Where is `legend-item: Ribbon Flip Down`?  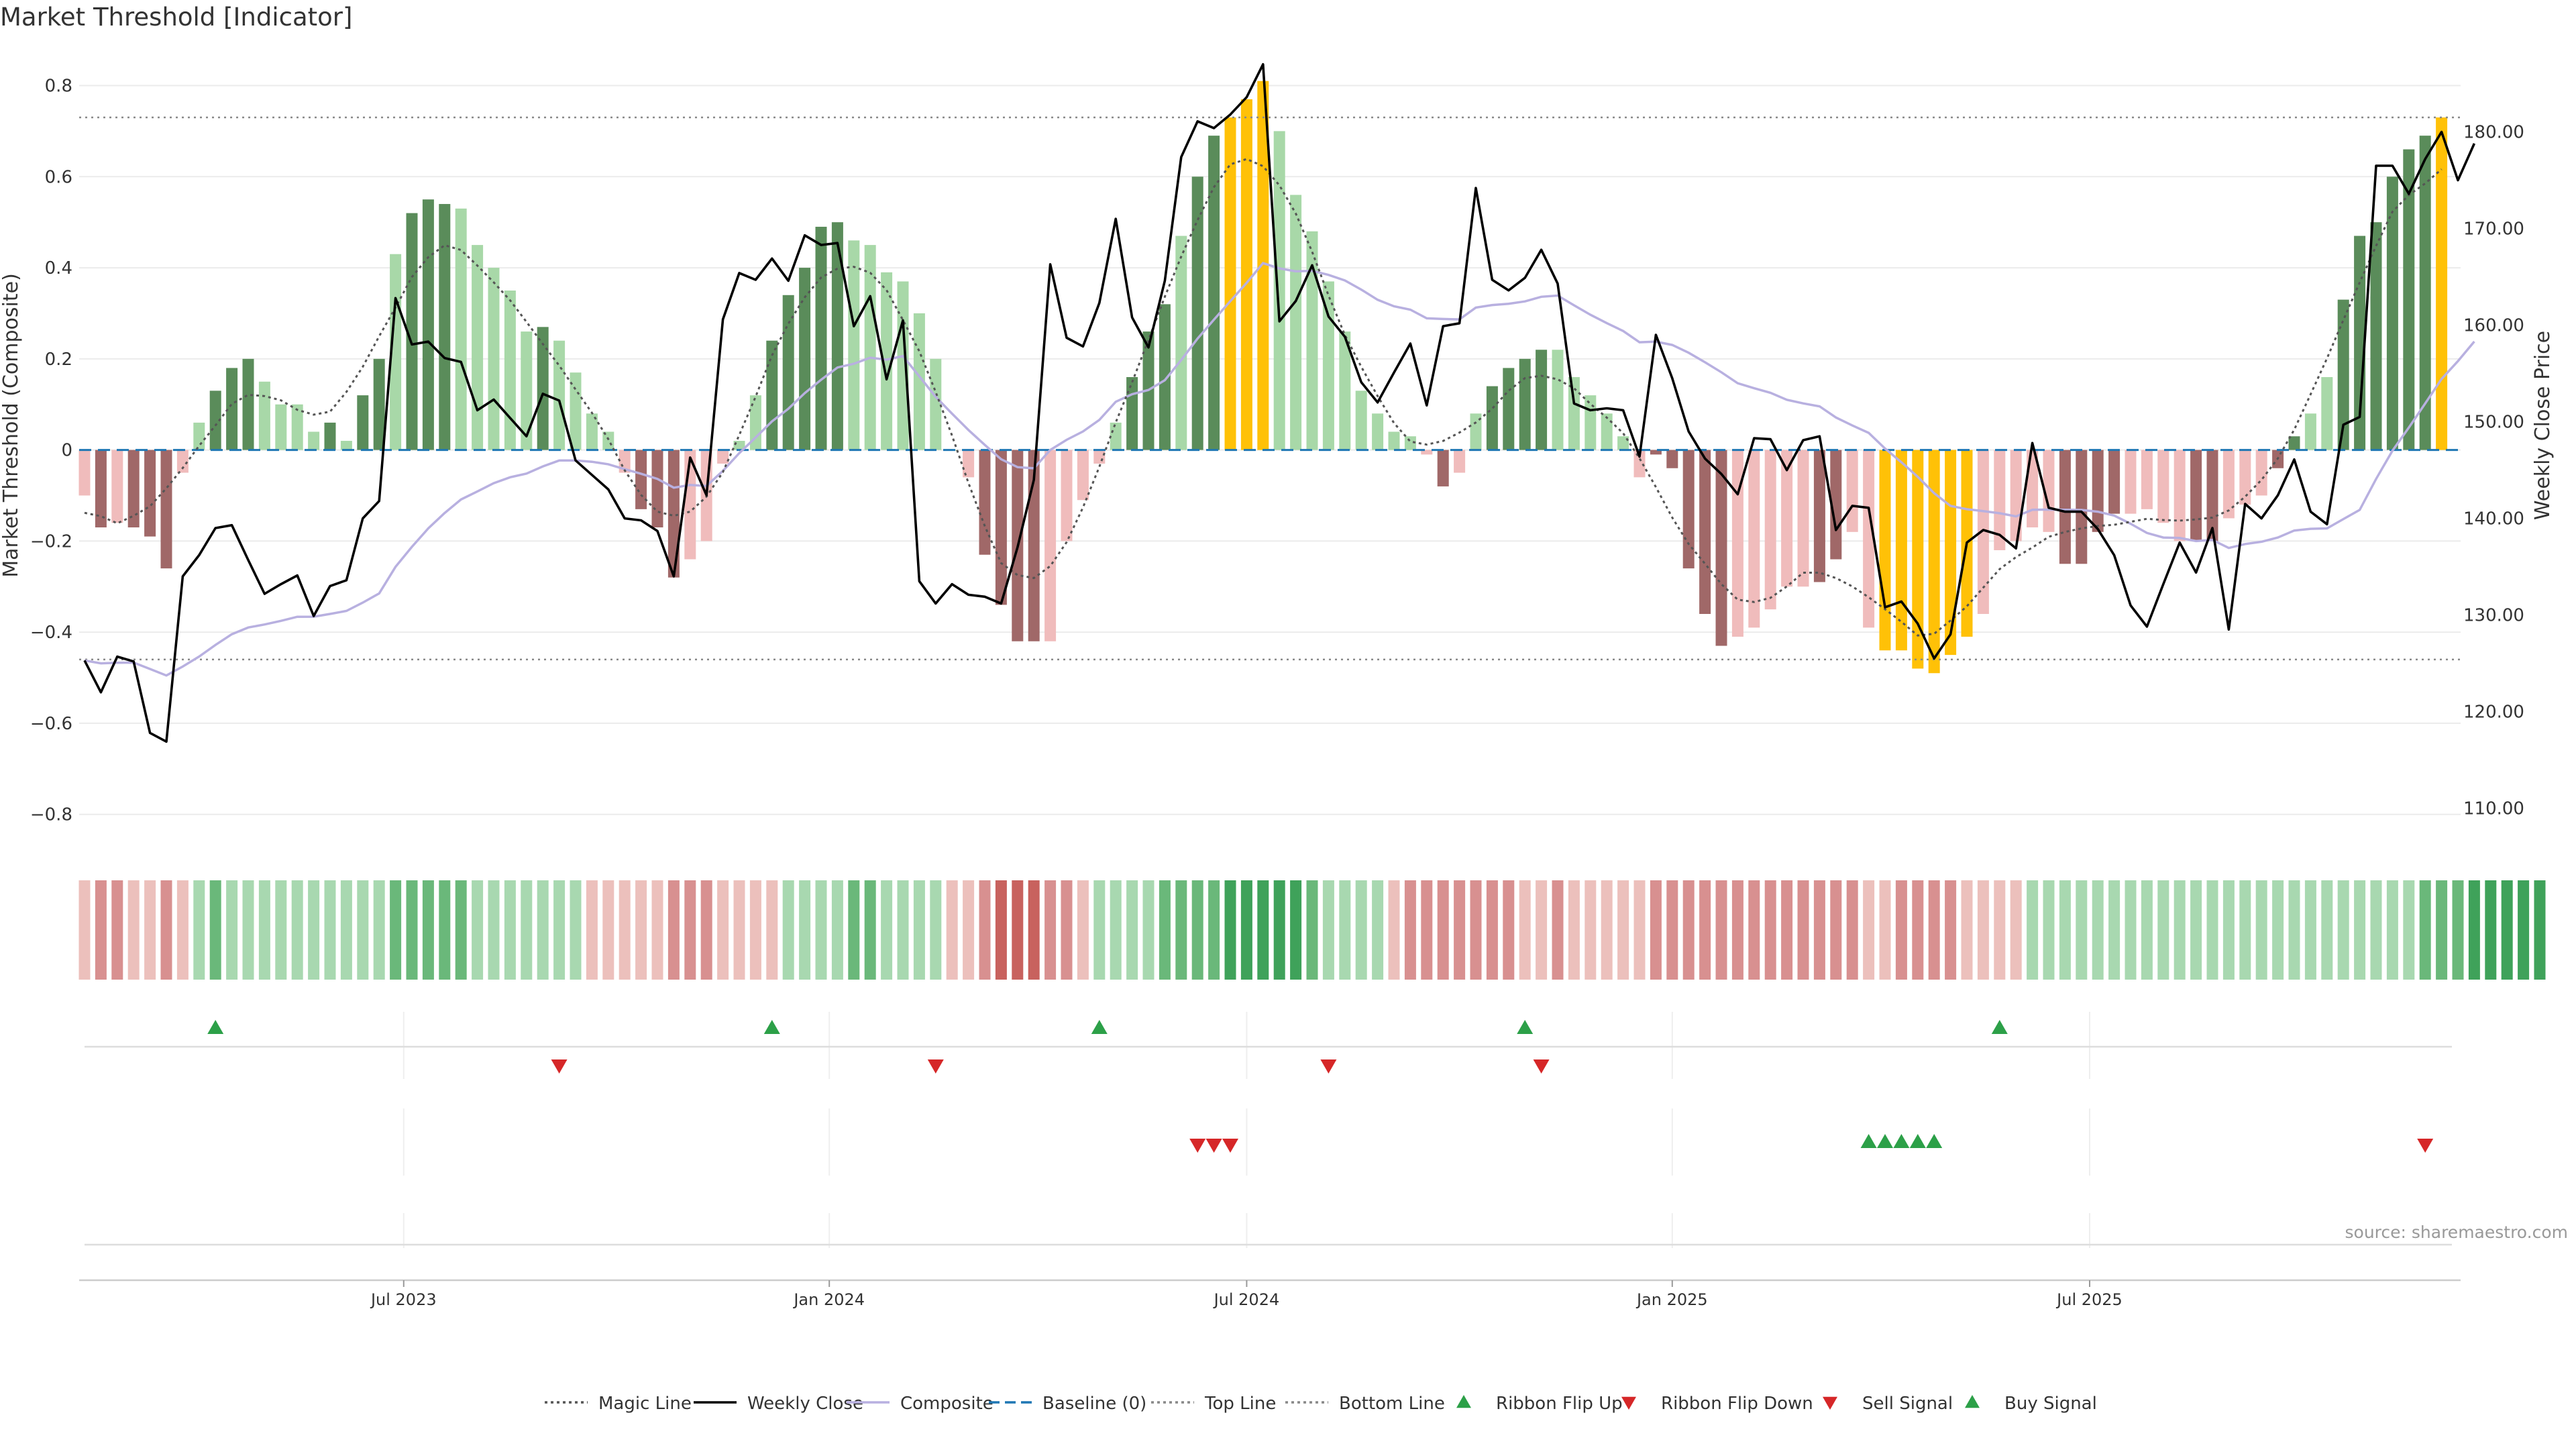
legend-item: Ribbon Flip Down is located at coordinates (1717, 1404).